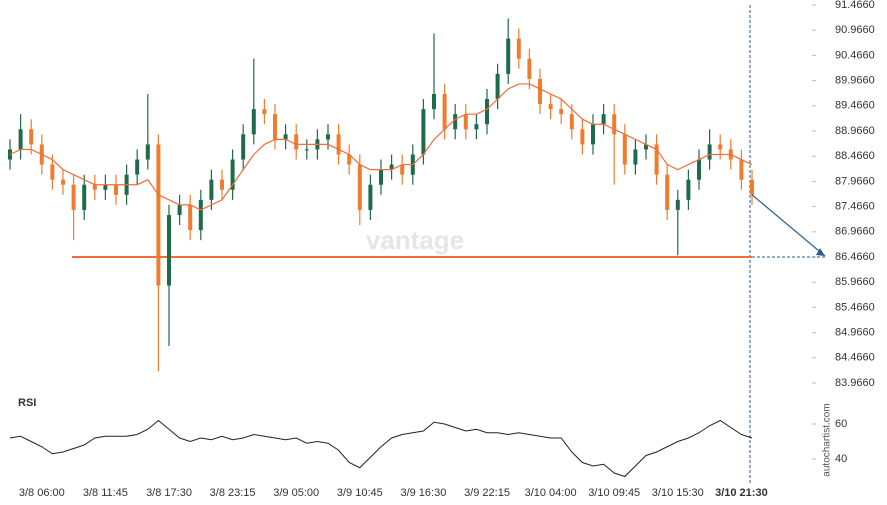 The image size is (887, 505). I want to click on y-tick-label: 90.9660, so click(855, 30).